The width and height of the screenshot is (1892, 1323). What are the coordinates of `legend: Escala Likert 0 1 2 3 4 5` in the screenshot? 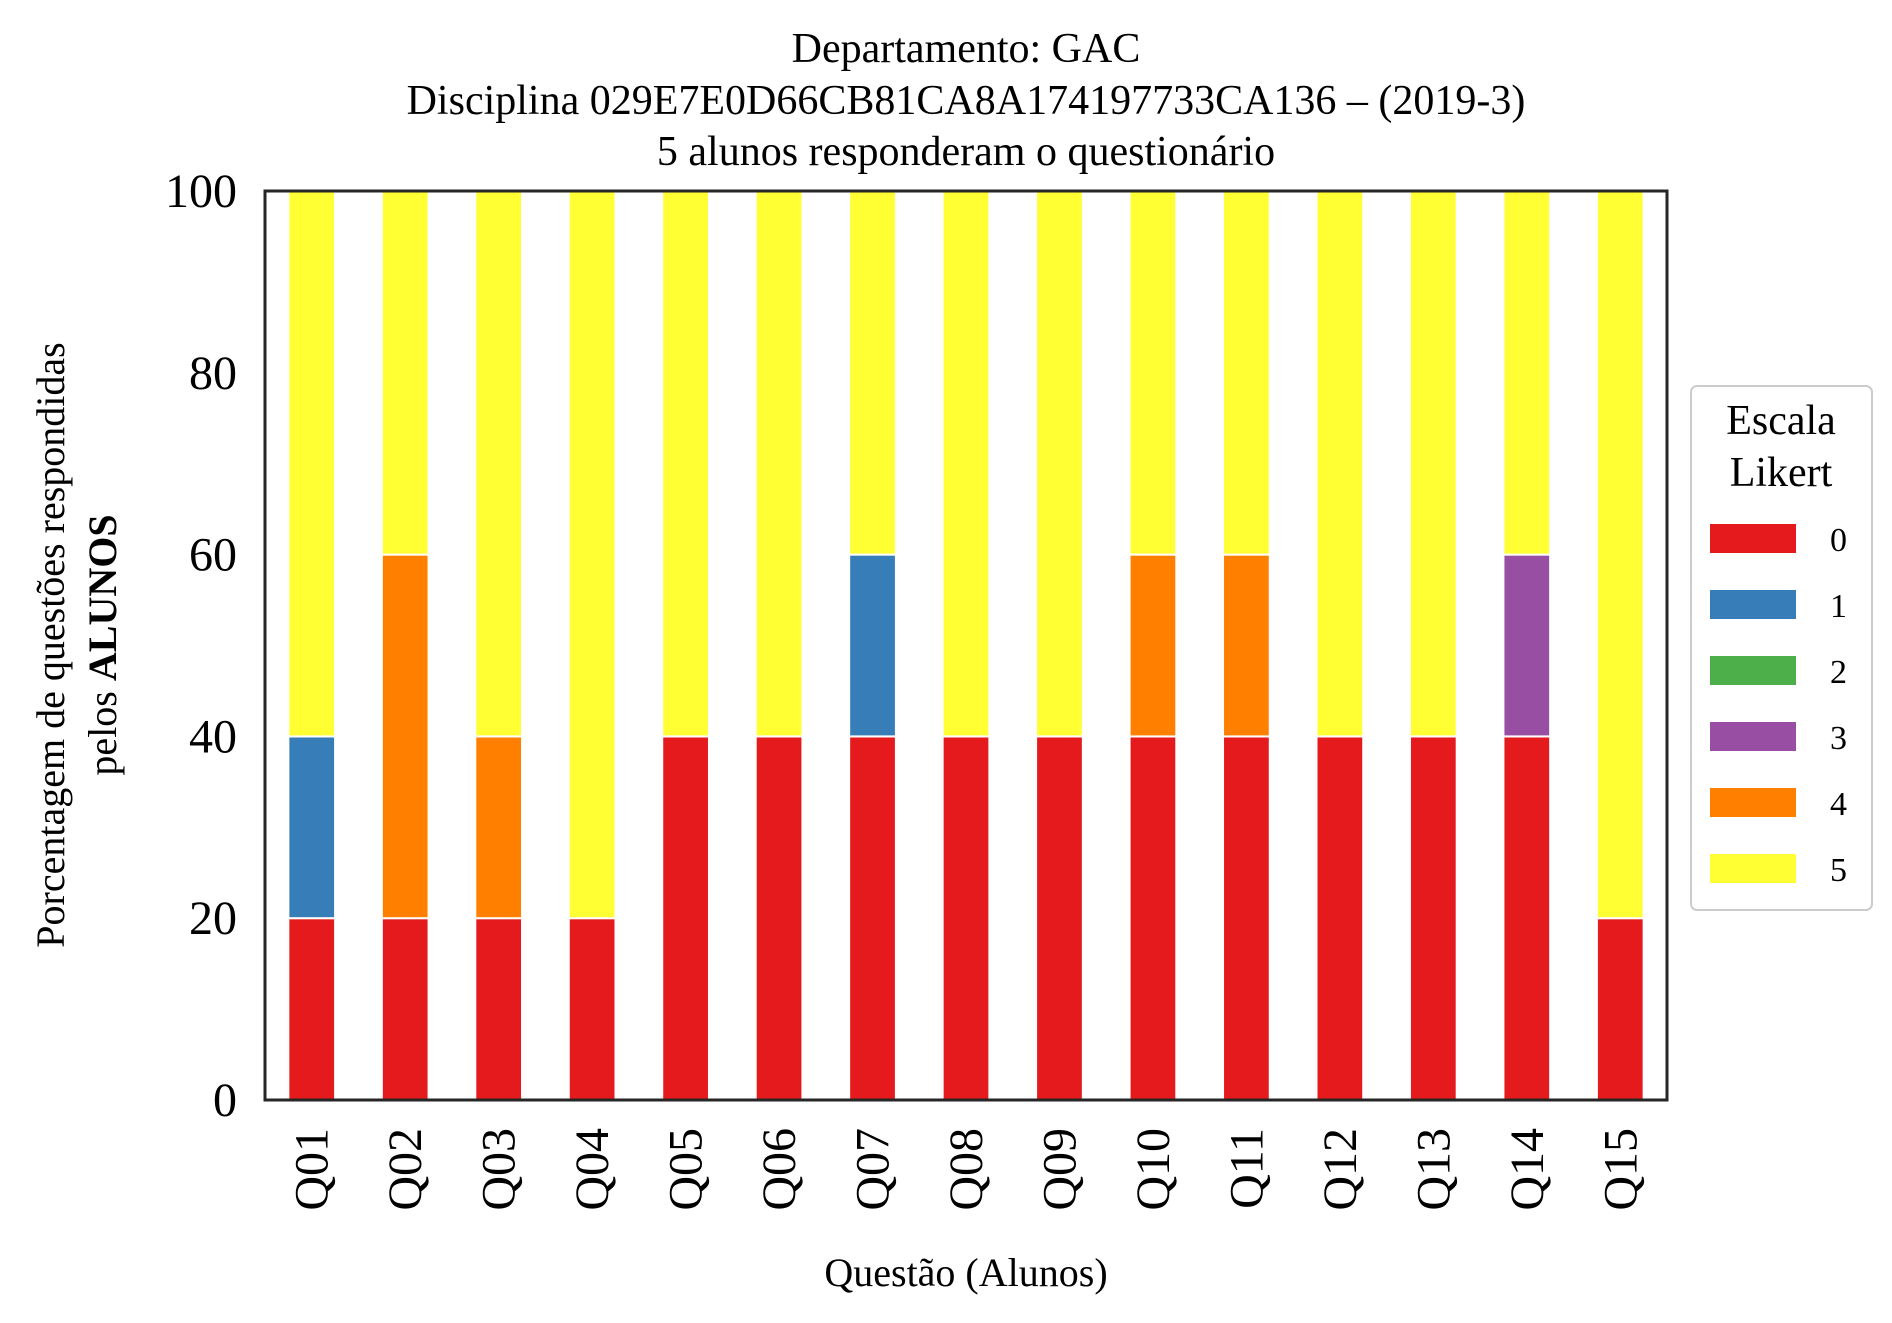 It's located at (1781, 648).